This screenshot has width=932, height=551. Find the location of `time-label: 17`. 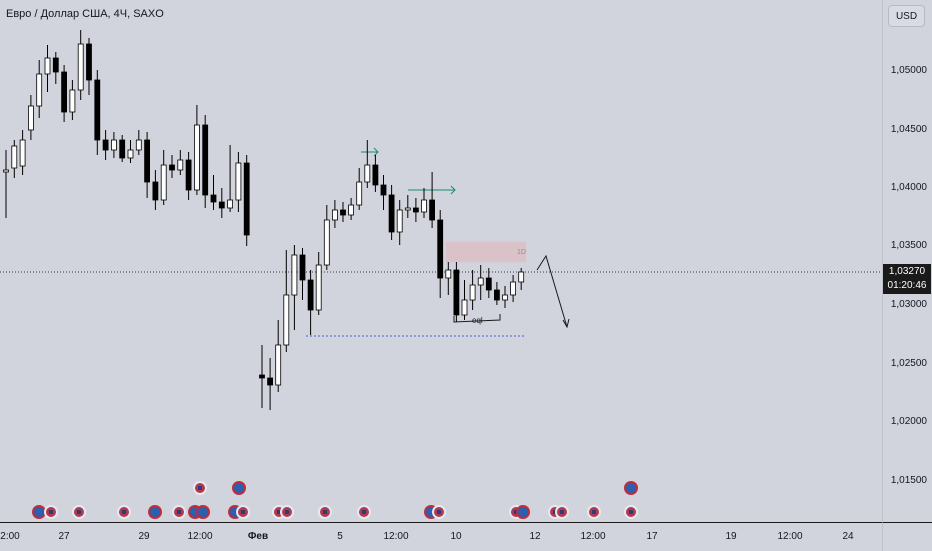

time-label: 17 is located at coordinates (652, 536).